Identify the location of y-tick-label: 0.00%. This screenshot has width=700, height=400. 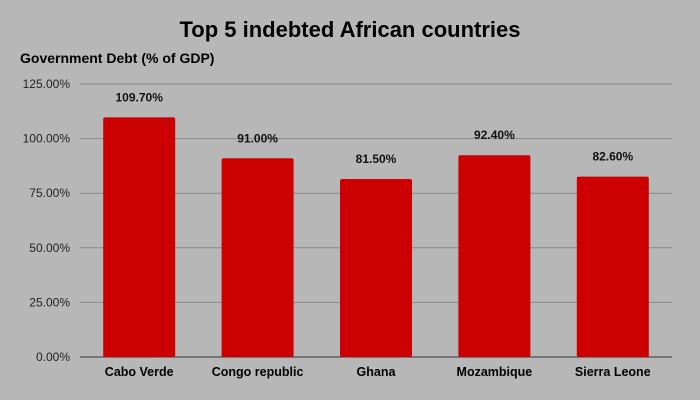
(53, 357).